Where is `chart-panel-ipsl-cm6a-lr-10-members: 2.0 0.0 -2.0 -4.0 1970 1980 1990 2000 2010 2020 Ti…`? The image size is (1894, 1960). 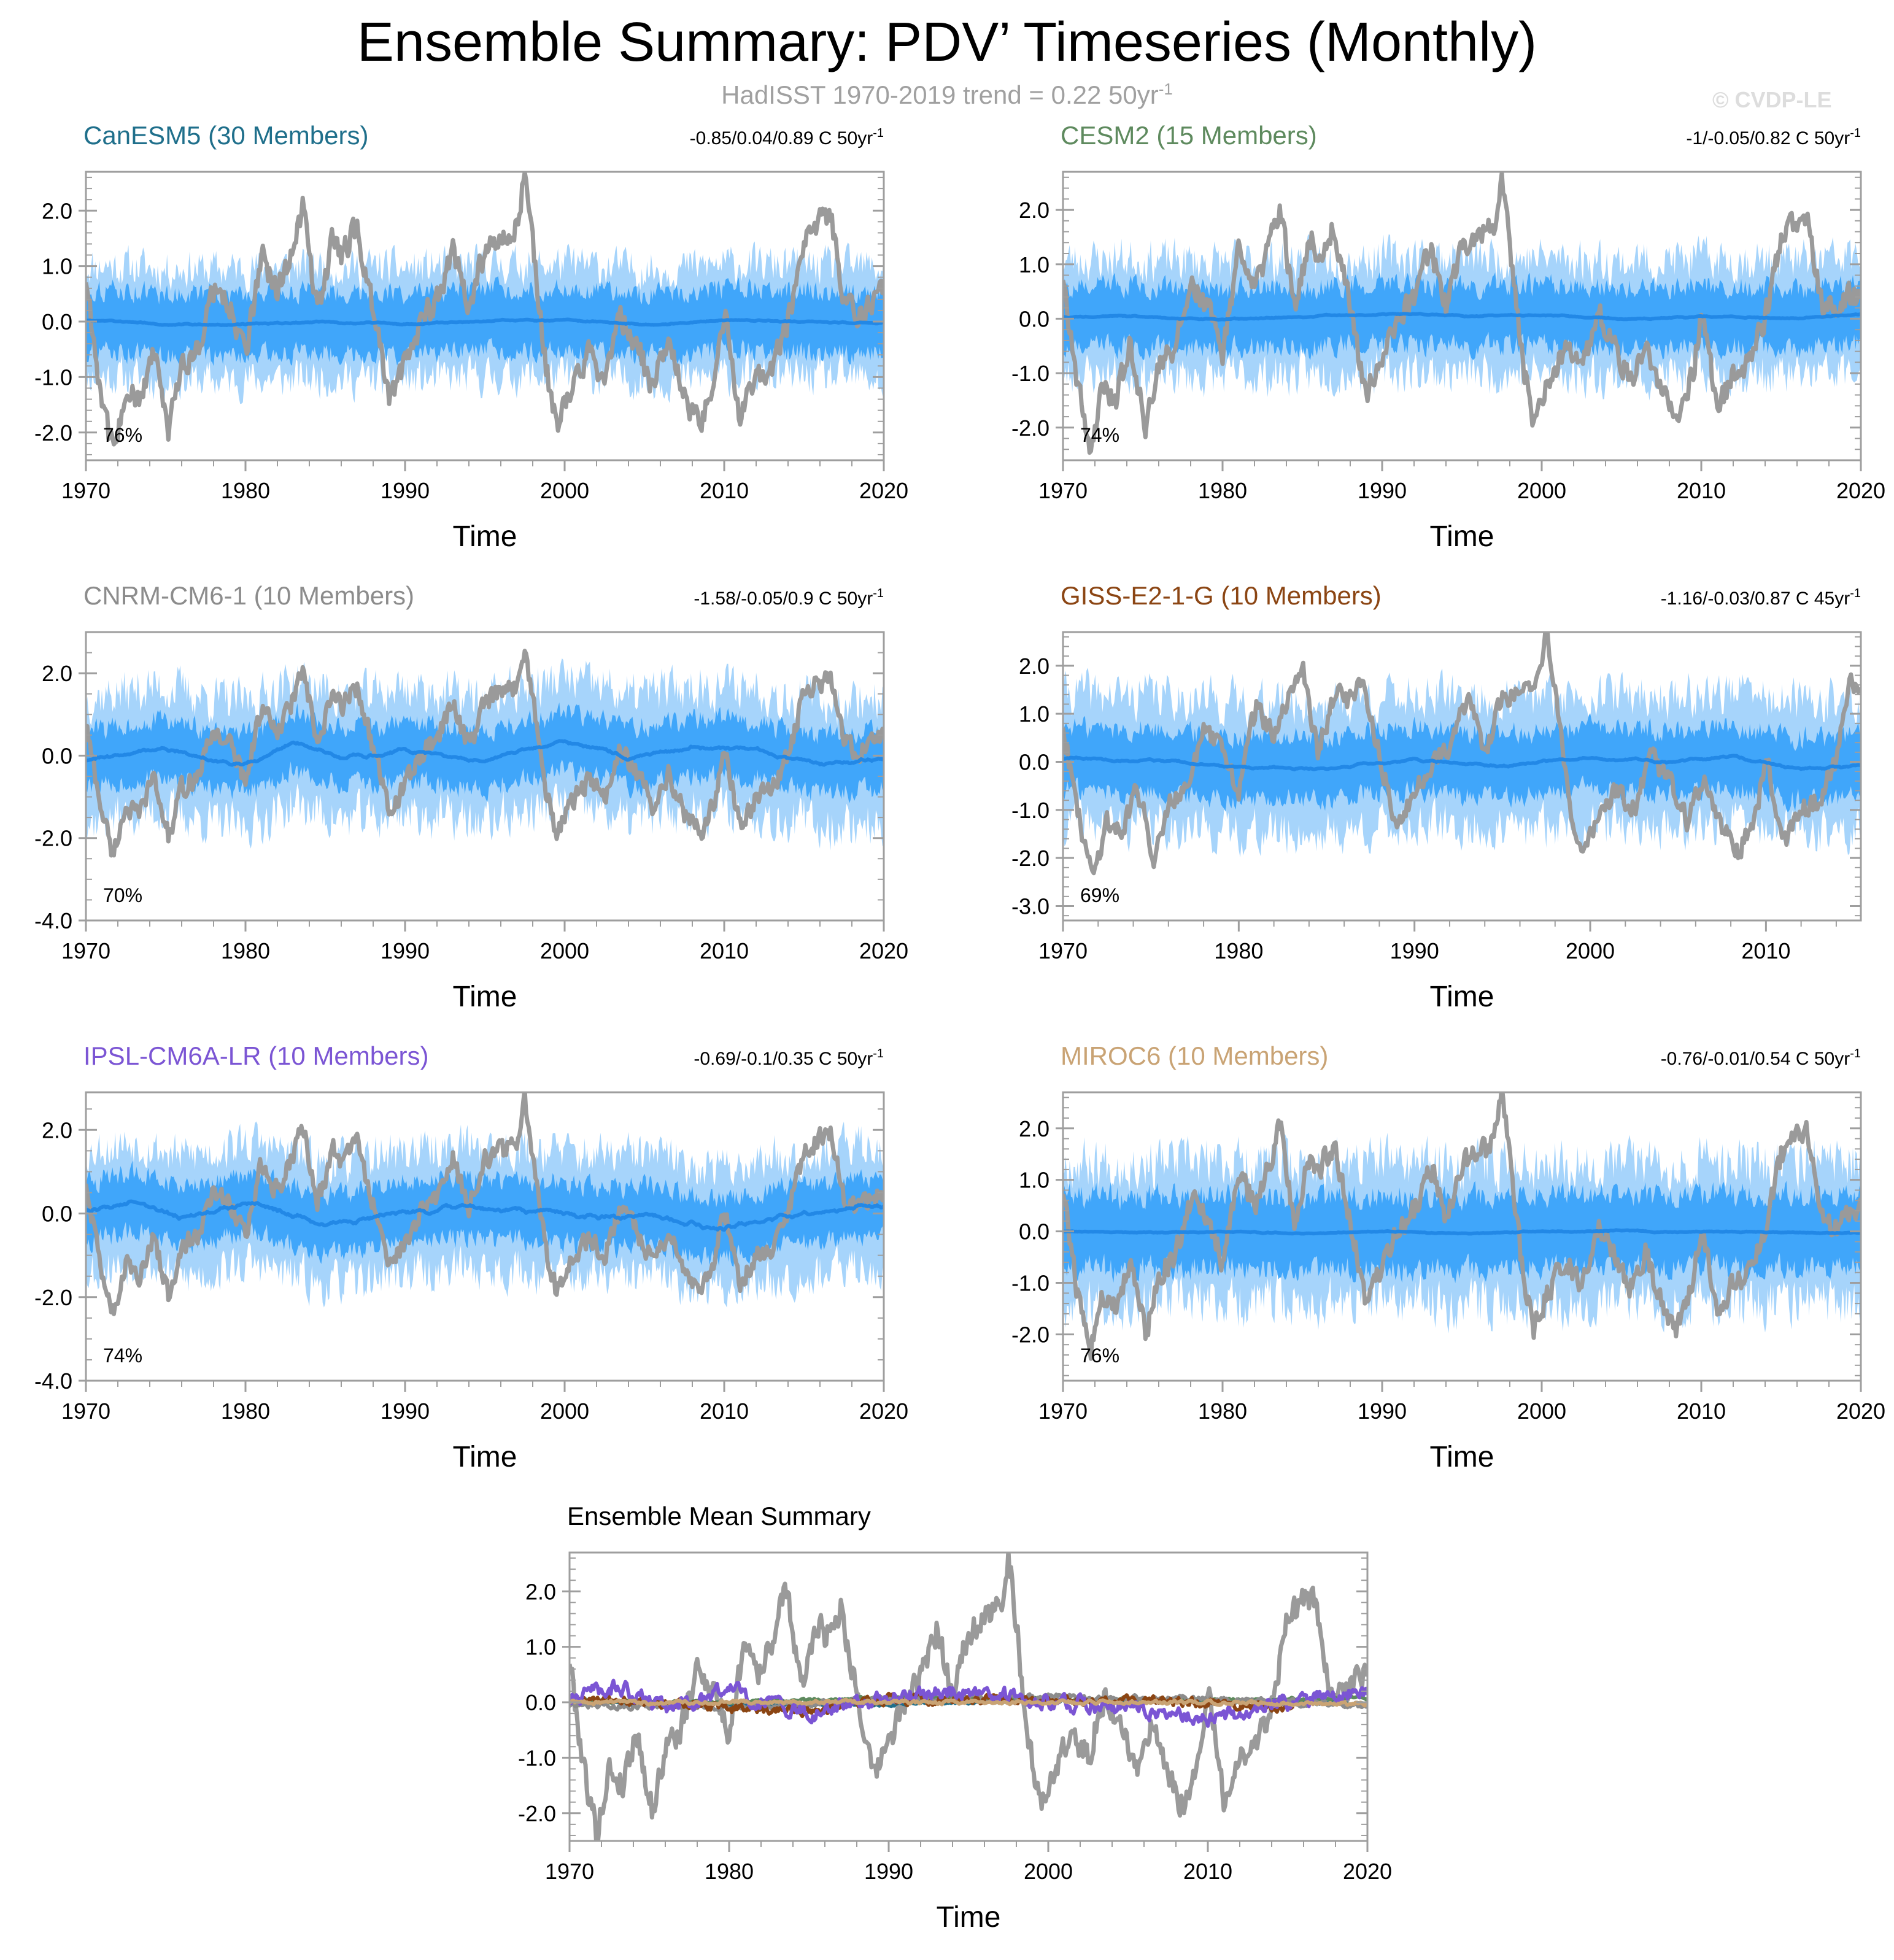
chart-panel-ipsl-cm6a-lr-10-members: 2.0 0.0 -2.0 -4.0 1970 1980 1990 2000 2010 2020 Ti… is located at coordinates (471, 1257).